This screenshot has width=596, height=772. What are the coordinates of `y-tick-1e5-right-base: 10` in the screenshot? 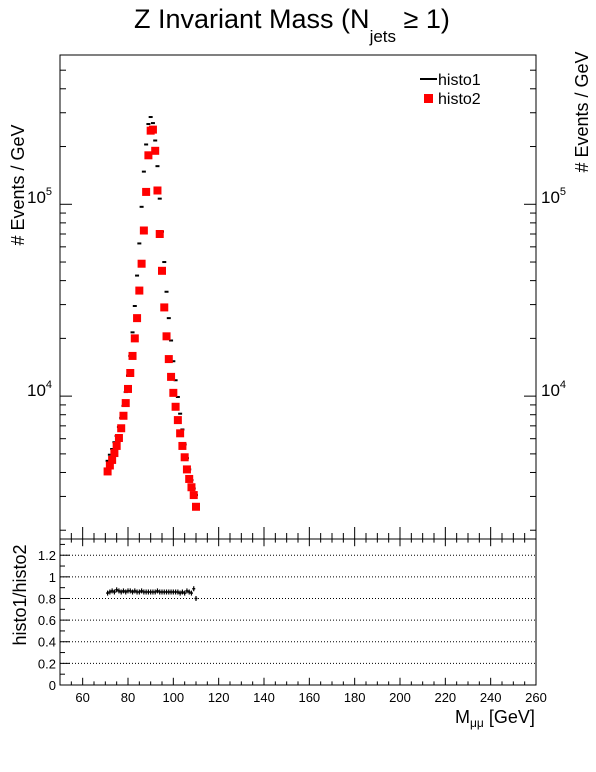 It's located at (550, 197).